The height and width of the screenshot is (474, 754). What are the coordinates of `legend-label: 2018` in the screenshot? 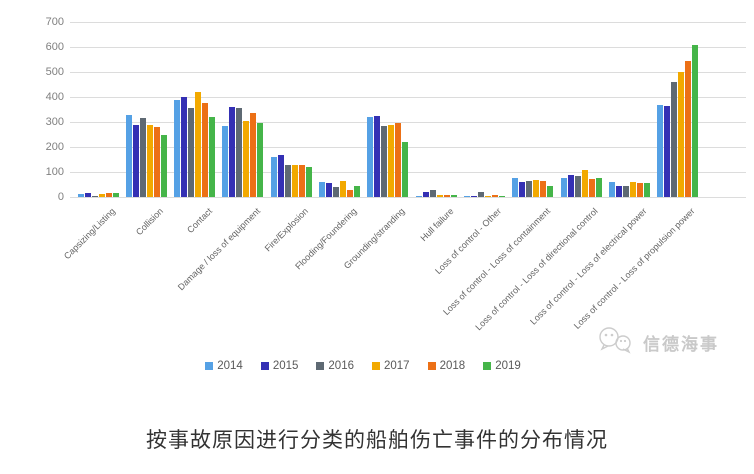 It's located at (452, 366).